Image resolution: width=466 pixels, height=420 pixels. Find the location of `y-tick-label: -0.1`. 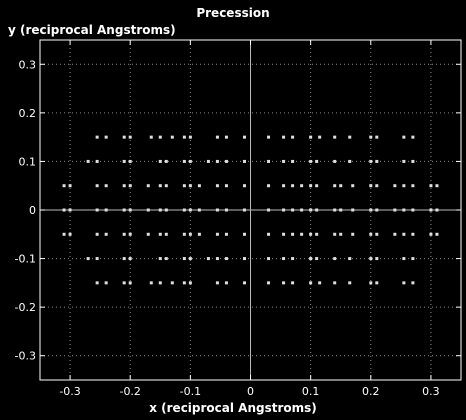

y-tick-label: -0.1 is located at coordinates (25, 259).